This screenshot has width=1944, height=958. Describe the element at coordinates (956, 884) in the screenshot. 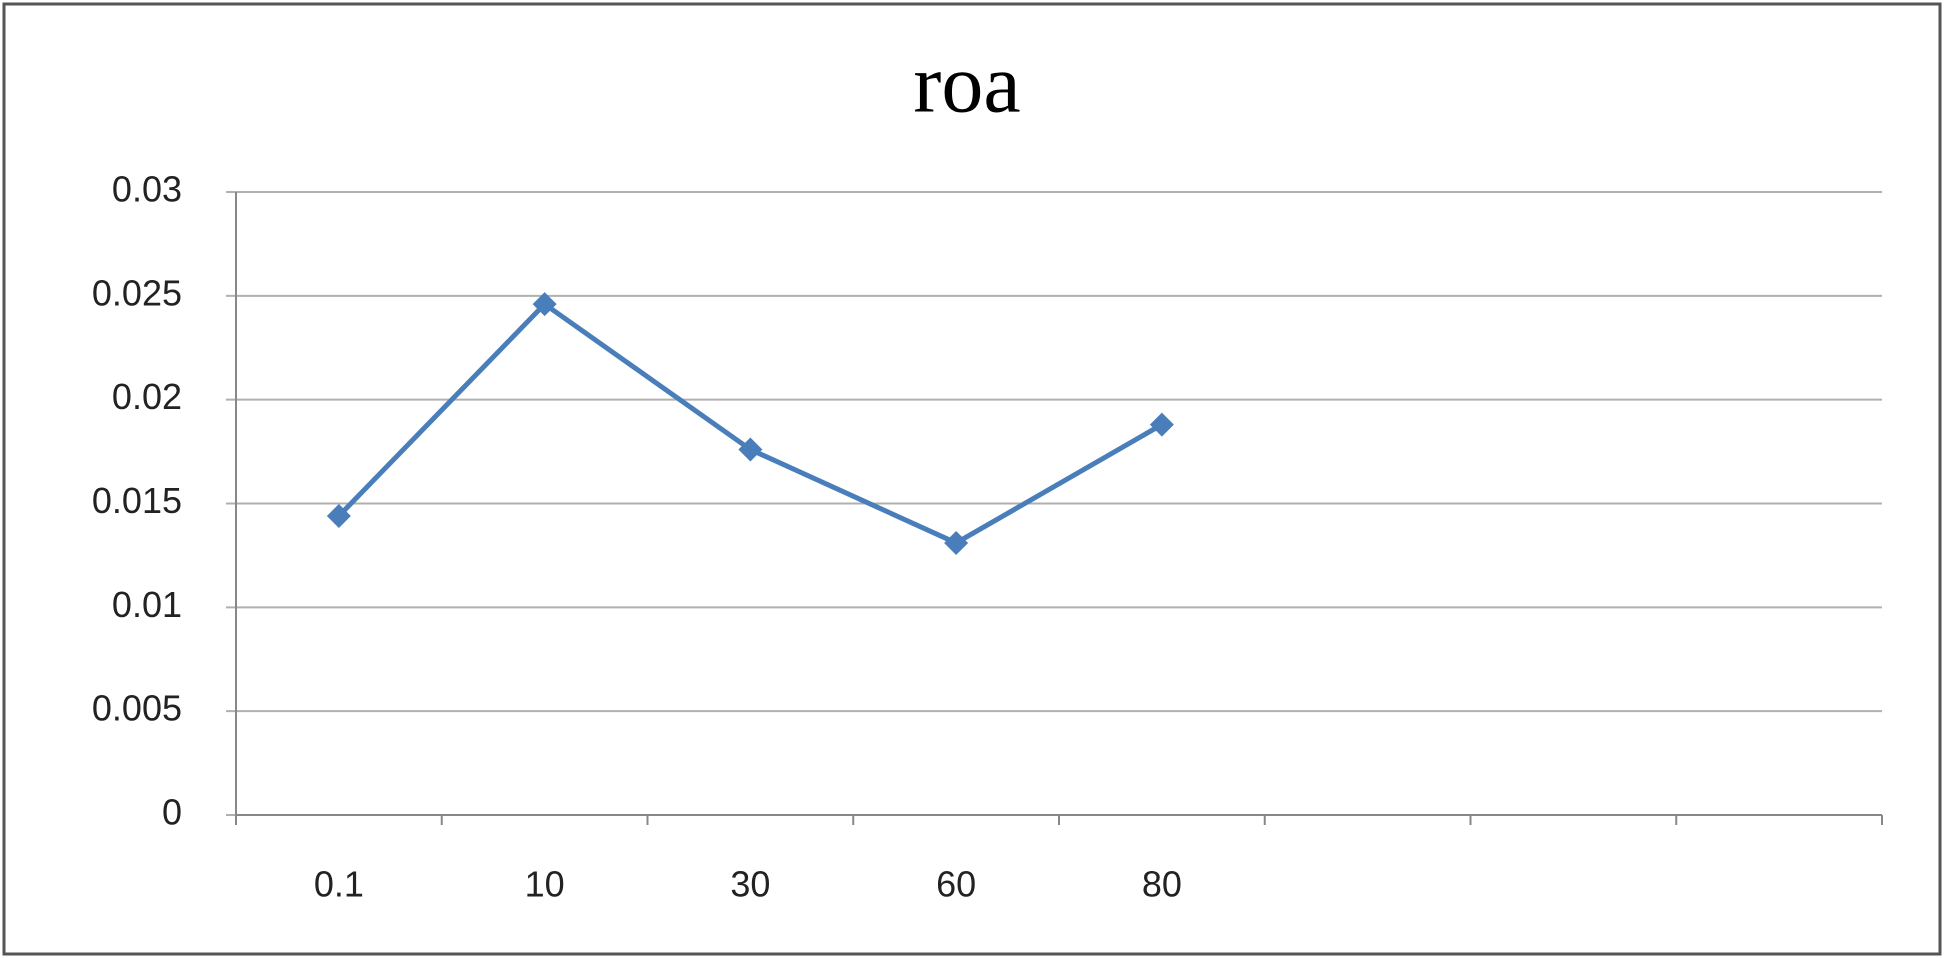

I see `x-tick-label: 60` at that location.